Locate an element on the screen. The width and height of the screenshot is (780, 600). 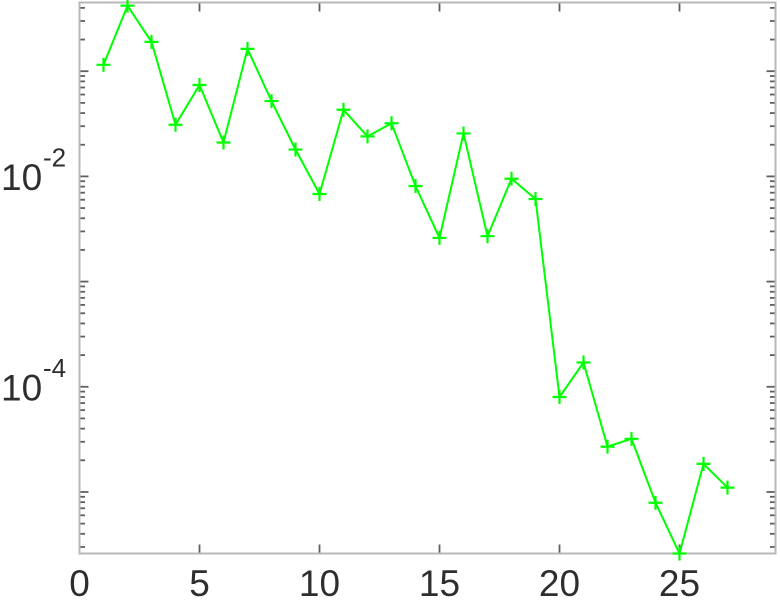
y-tick-label-exponent: -4 is located at coordinates (54, 368).